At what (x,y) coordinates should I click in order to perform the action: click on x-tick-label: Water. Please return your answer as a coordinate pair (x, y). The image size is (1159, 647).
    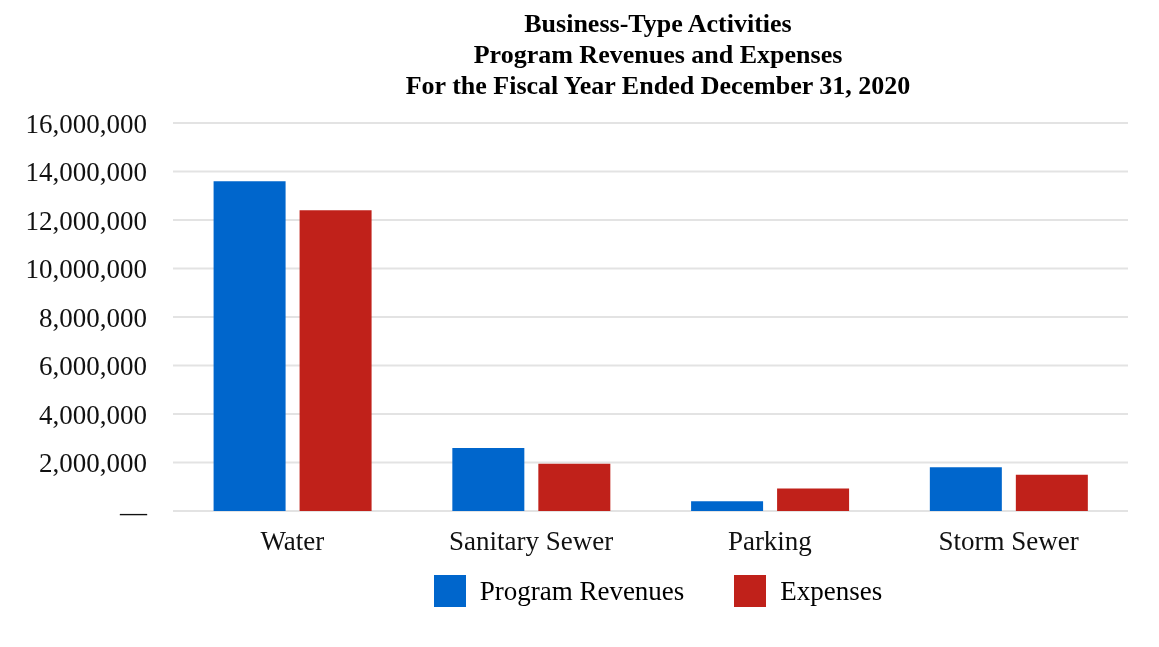
    Looking at the image, I should click on (292, 541).